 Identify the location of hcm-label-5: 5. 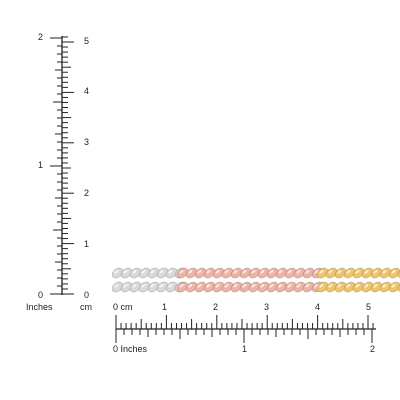
(368, 307).